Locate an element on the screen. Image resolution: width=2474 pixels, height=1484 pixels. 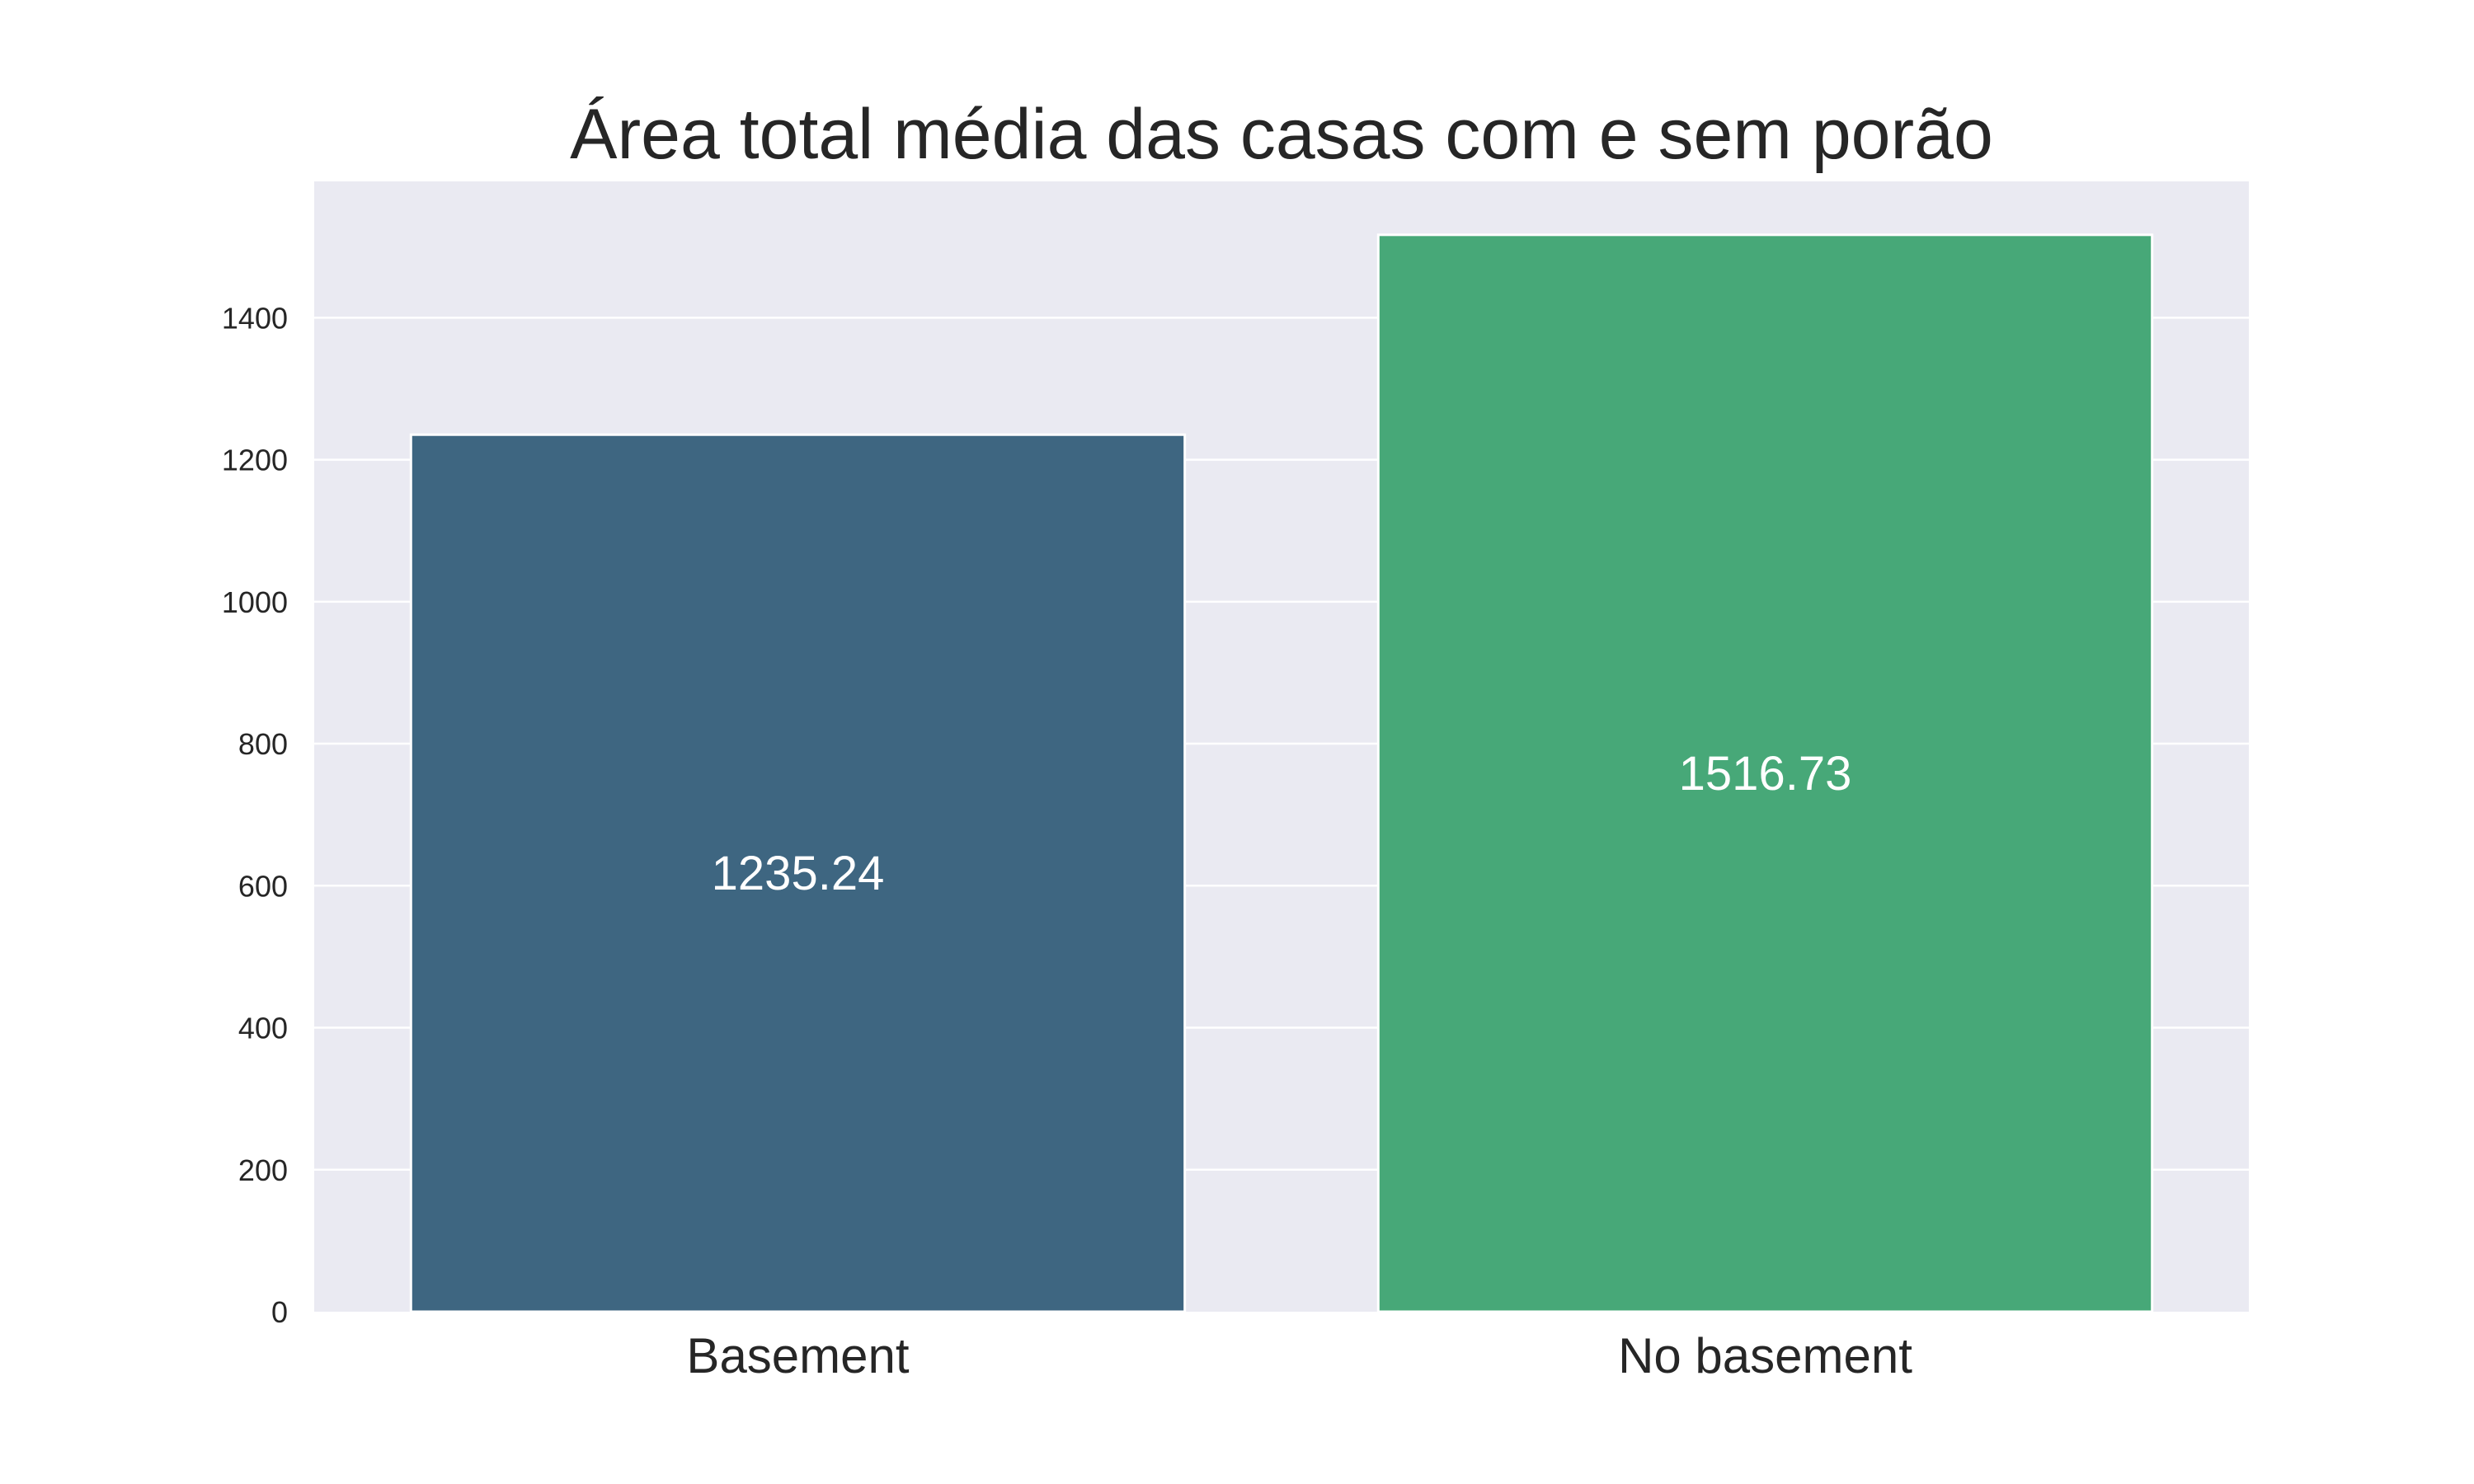
y-tick-label: 600 is located at coordinates (263, 886).